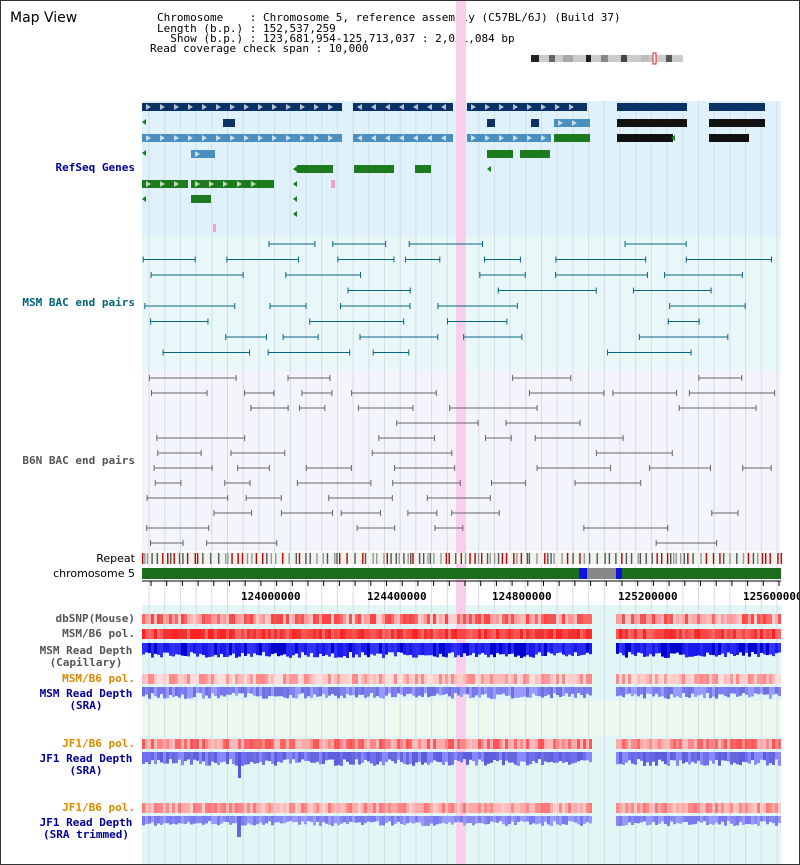 This screenshot has height=865, width=800. What do you see at coordinates (95, 167) in the screenshot?
I see `track-label-refseq: RefSeq Genes` at bounding box center [95, 167].